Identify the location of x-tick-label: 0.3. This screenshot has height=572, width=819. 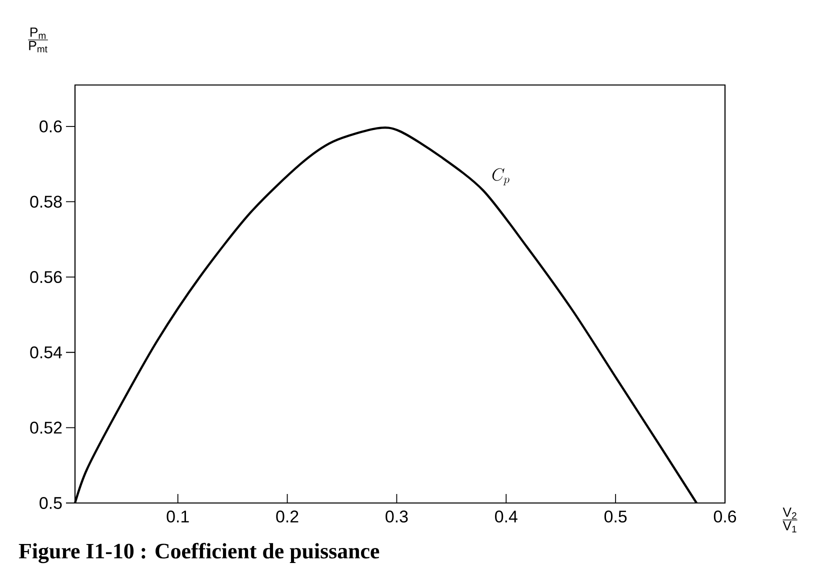
(397, 516).